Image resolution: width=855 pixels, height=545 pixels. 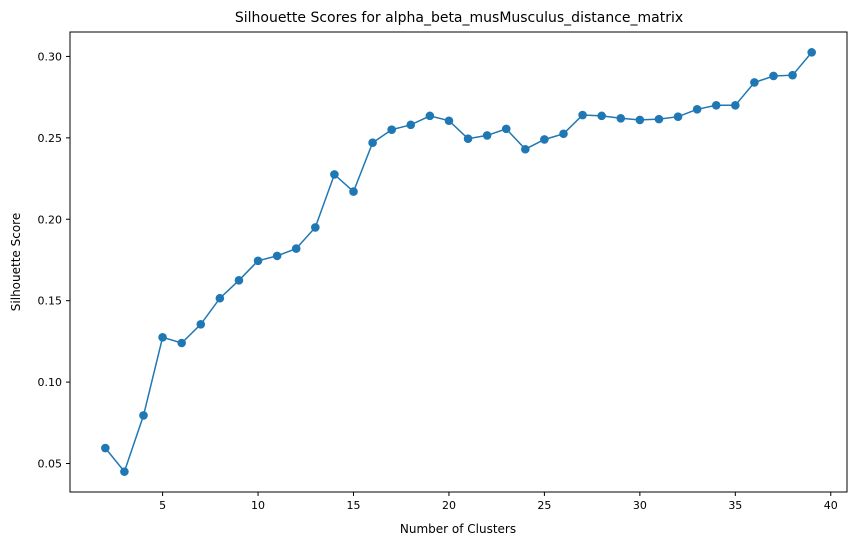 I want to click on x-tick-label: 10, so click(x=258, y=505).